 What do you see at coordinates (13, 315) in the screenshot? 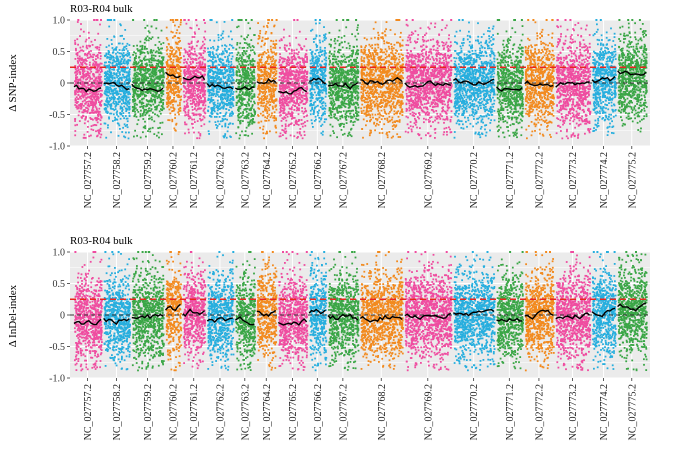
I see `indel-y-axis-label: Δ InDel-index` at bounding box center [13, 315].